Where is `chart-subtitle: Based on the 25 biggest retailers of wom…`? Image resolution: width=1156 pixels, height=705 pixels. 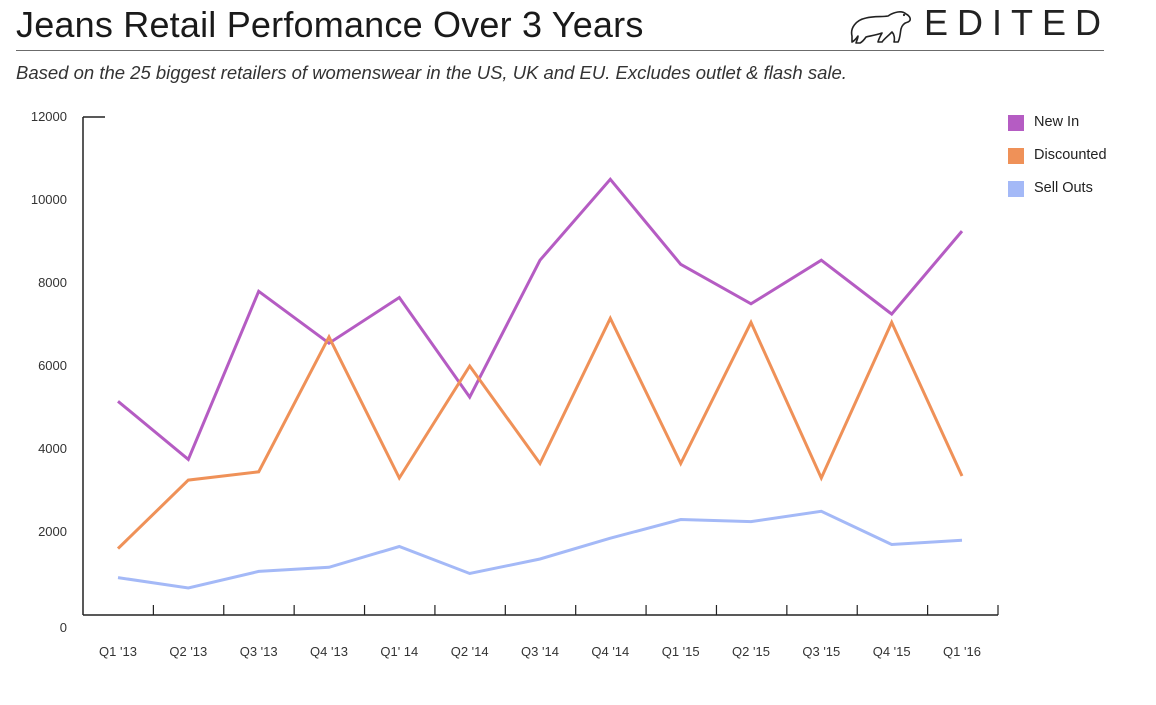 chart-subtitle: Based on the 25 biggest retailers of wom… is located at coordinates (431, 72).